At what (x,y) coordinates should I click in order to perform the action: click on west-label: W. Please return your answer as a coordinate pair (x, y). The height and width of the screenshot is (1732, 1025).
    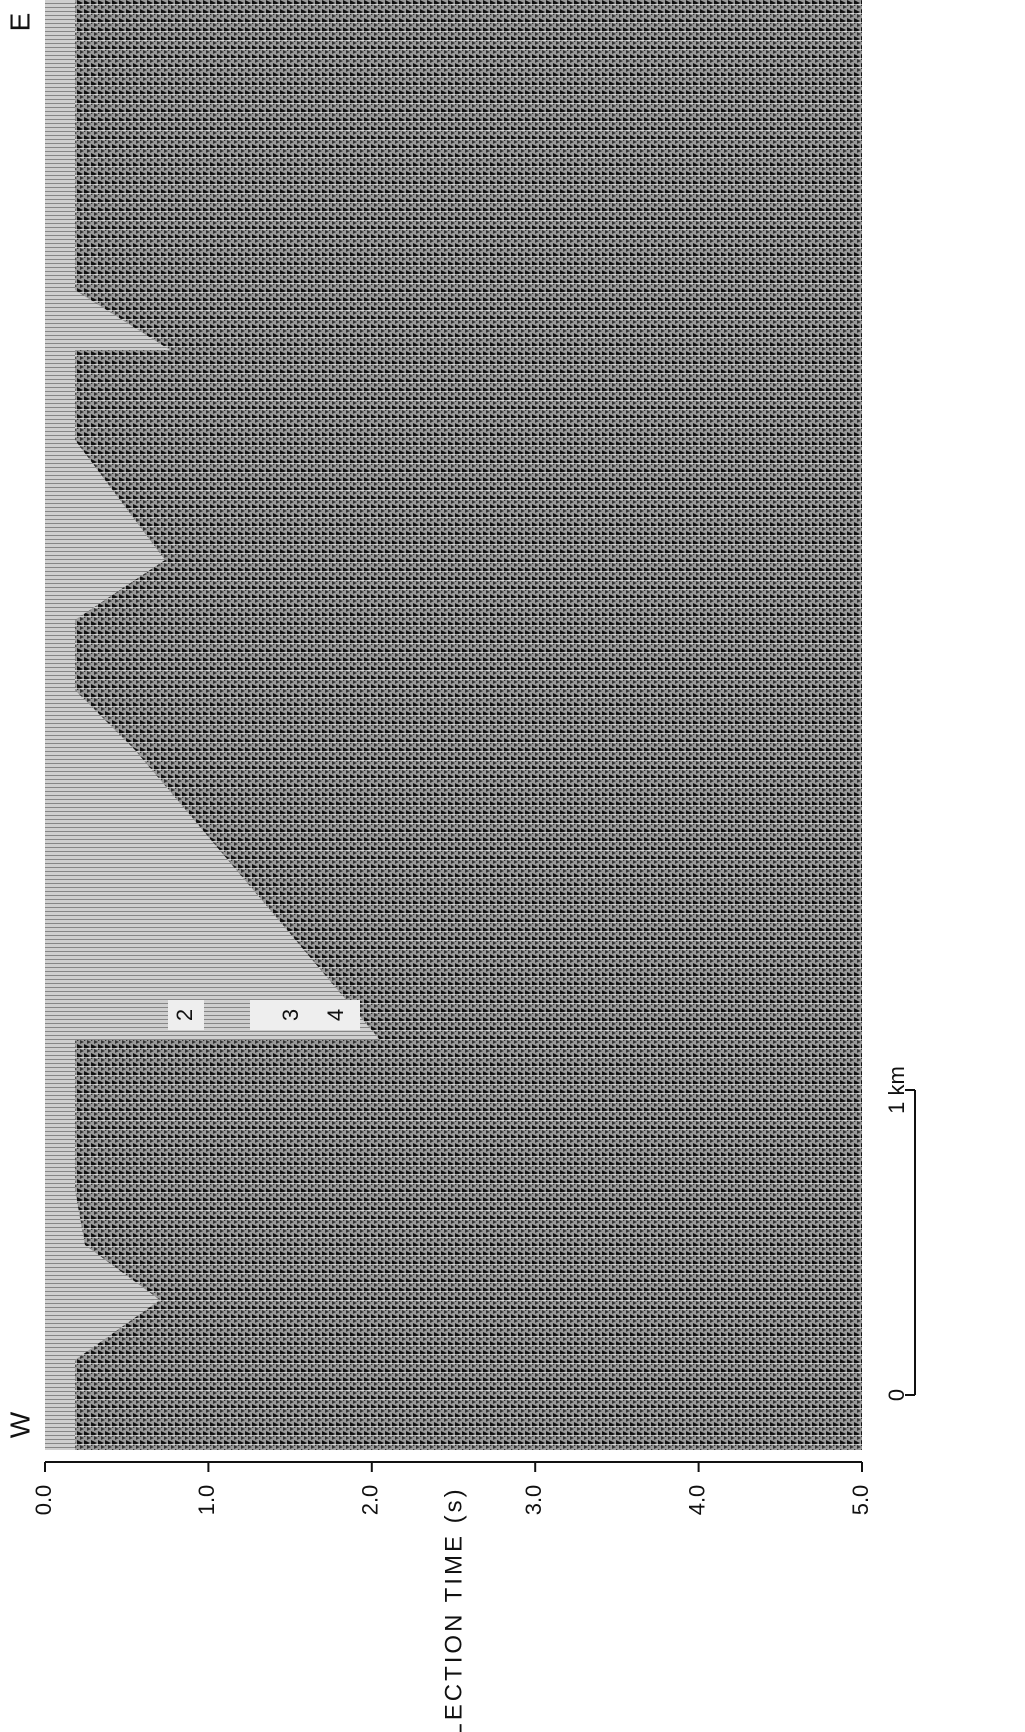
    Looking at the image, I should click on (19, 1424).